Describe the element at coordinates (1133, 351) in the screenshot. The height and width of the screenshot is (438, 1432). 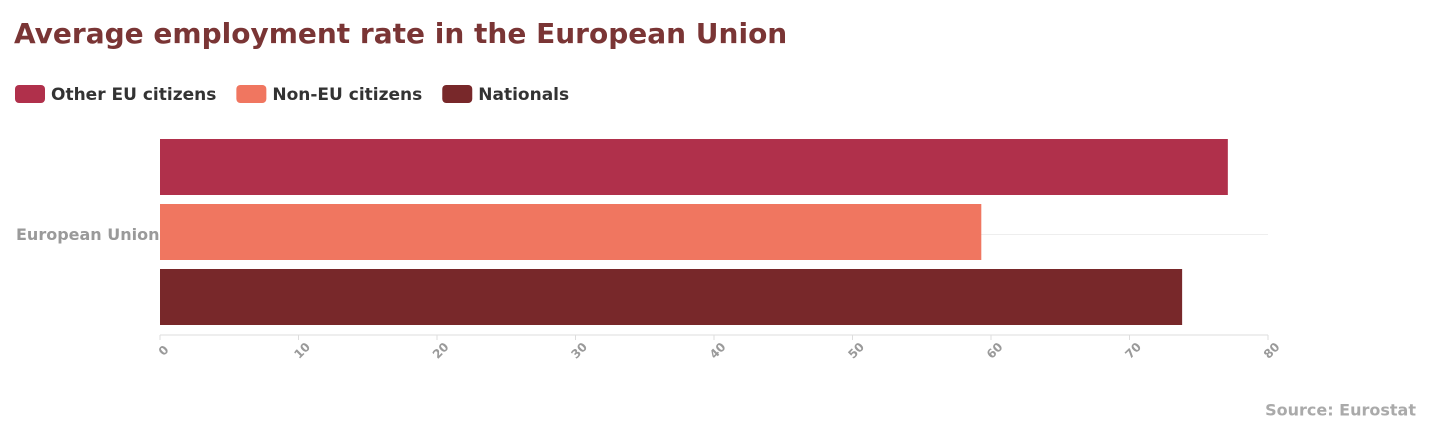
I see `x-tick-label: 70` at that location.